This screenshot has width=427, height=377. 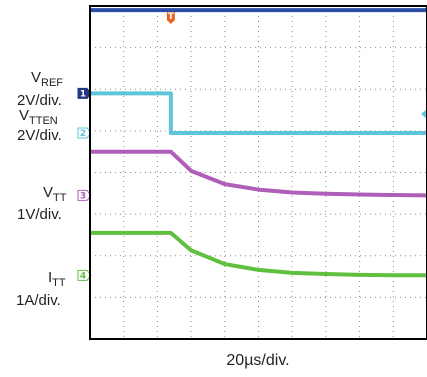 What do you see at coordinates (36, 77) in the screenshot?
I see `vref-label-name: V` at bounding box center [36, 77].